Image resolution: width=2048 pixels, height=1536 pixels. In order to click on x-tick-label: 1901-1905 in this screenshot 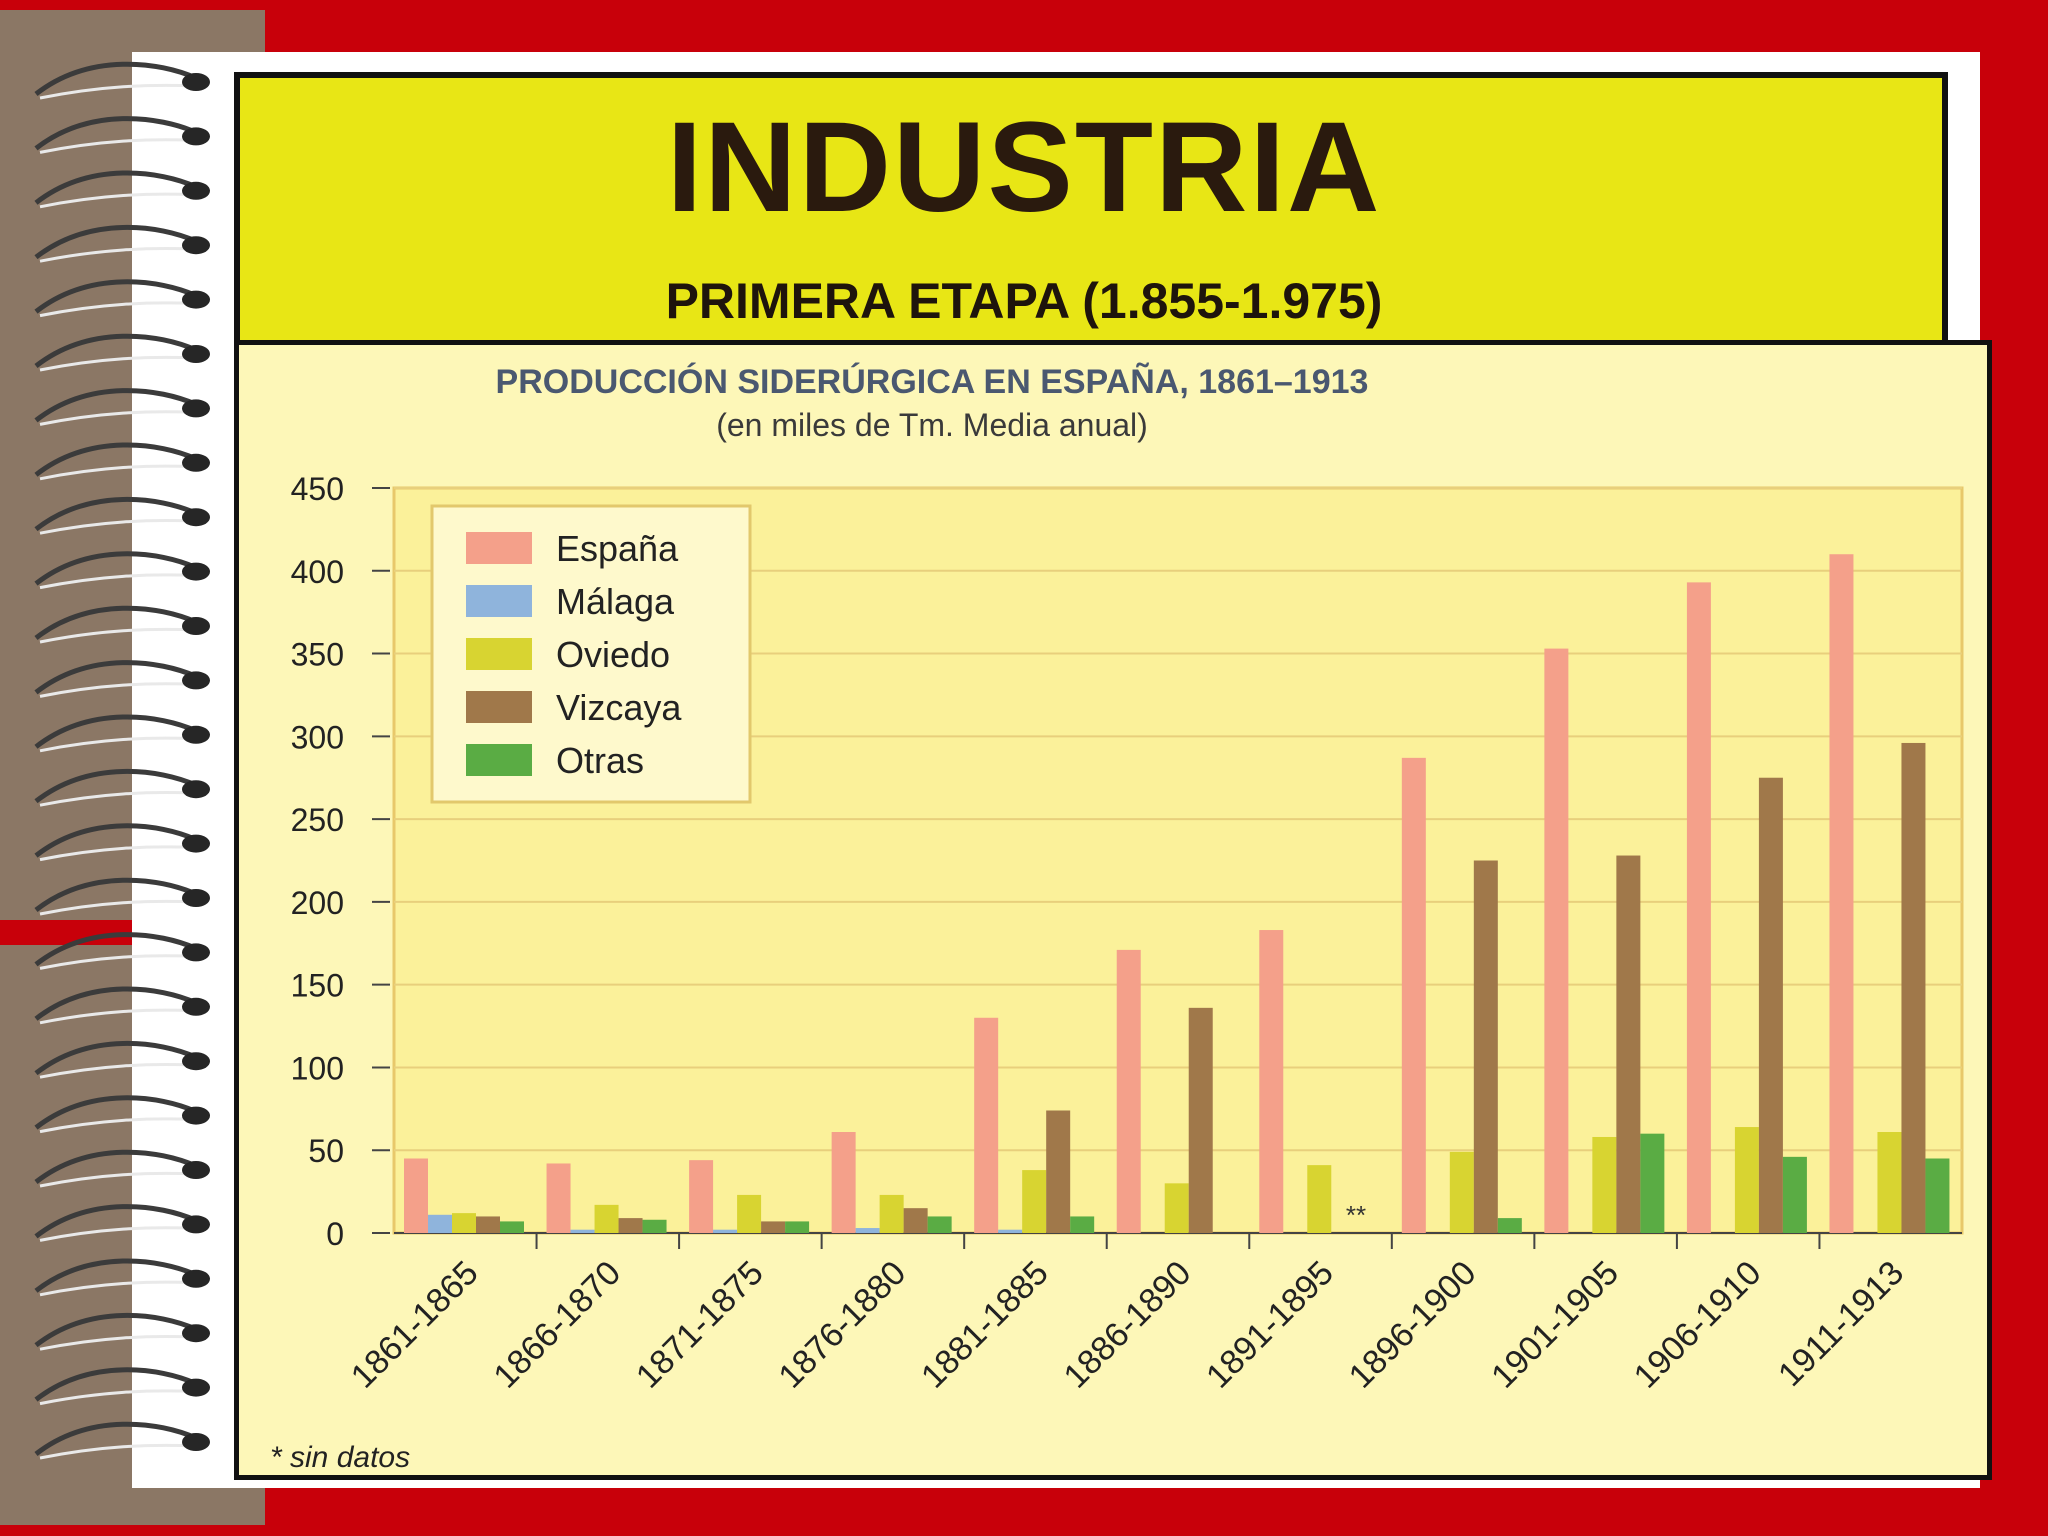, I will do `click(1555, 1325)`.